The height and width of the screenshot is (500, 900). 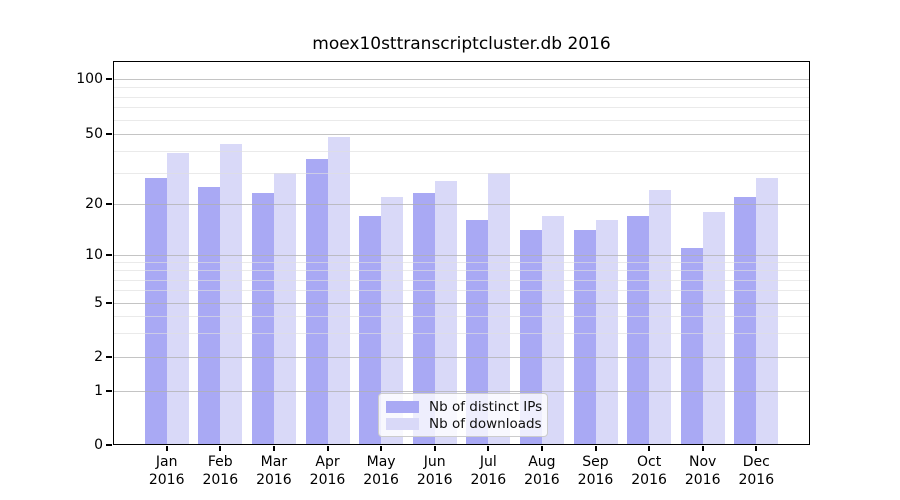 I want to click on x-tick-label: Apr 2016, so click(x=327, y=471).